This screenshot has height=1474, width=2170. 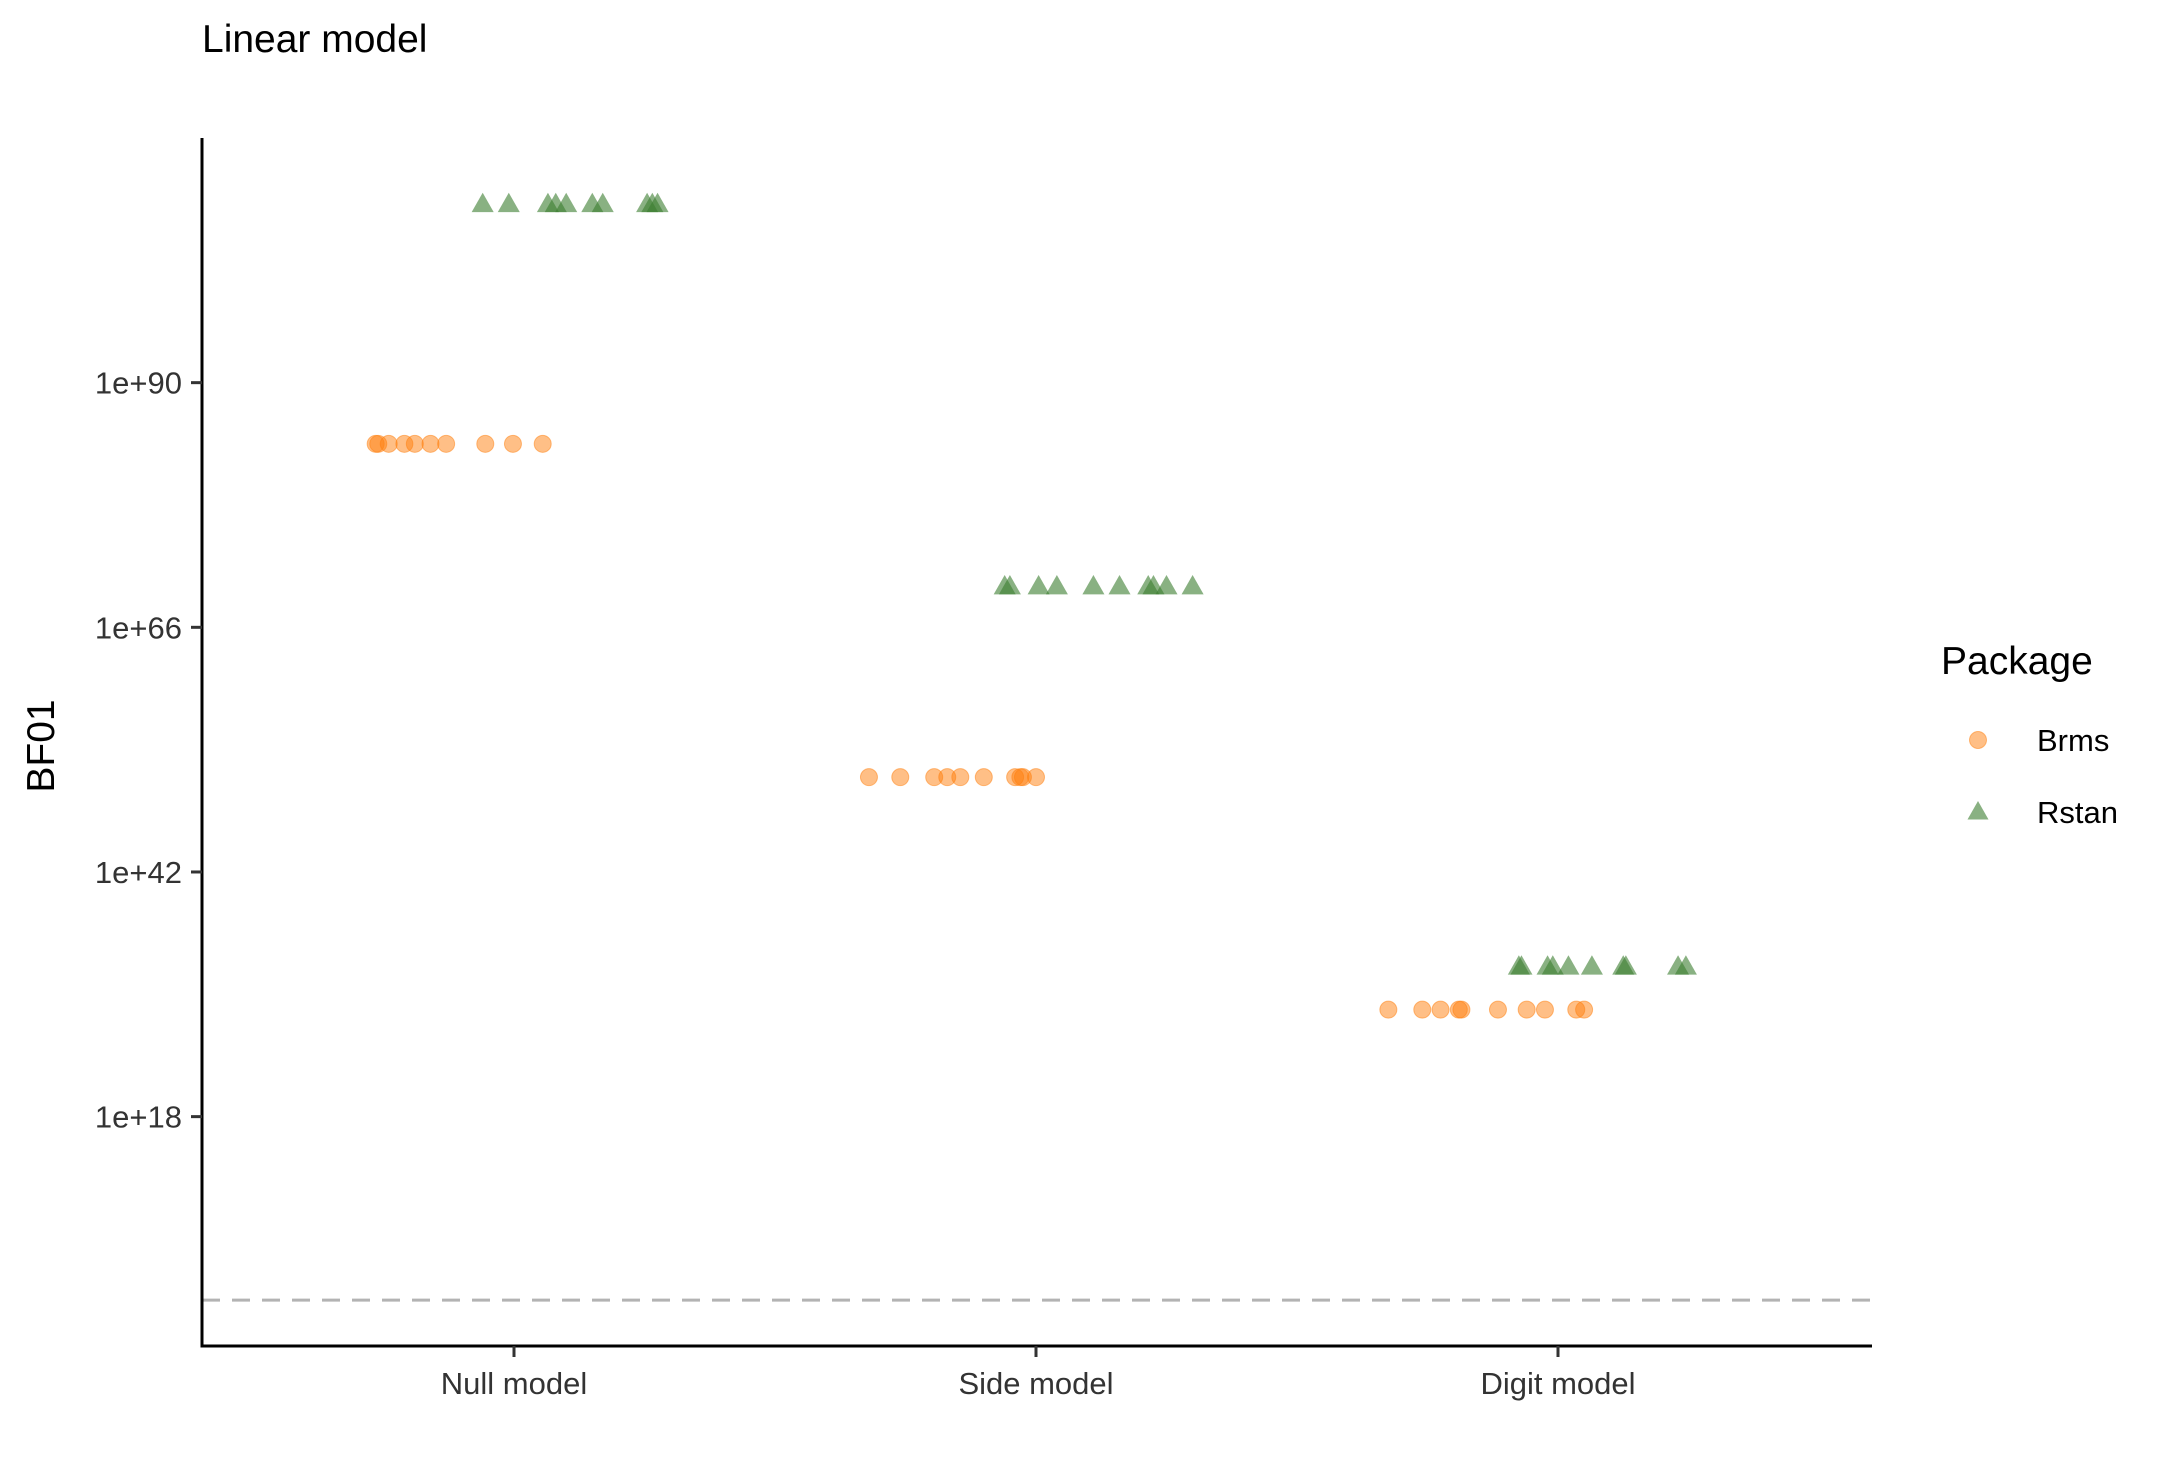 I want to click on y-tick-label: 1e+90, so click(x=138, y=383).